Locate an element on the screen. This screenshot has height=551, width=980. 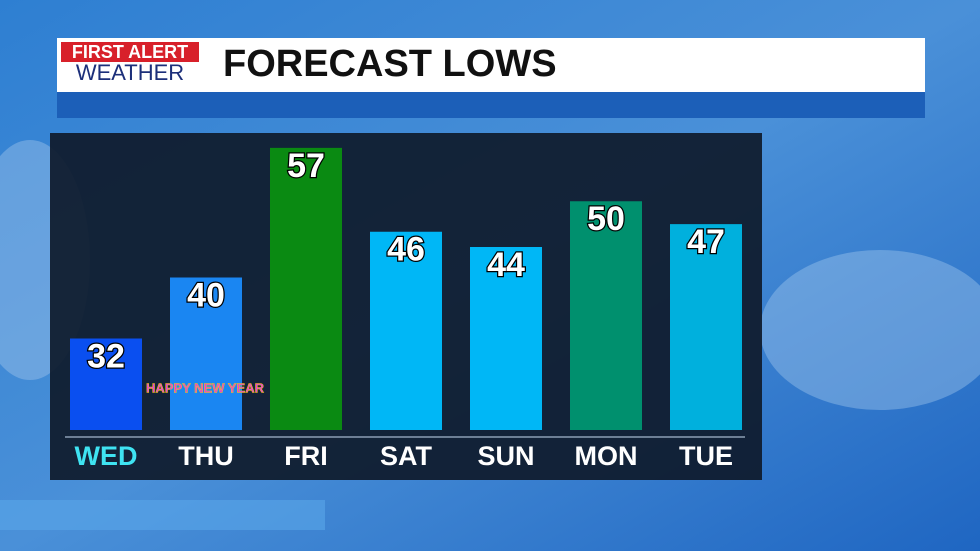
brand: FIRST ALERT is located at coordinates (130, 52).